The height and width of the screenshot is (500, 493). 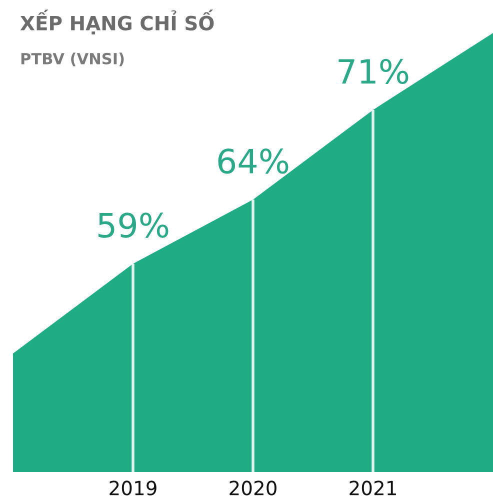 I want to click on data-label: 64%, so click(x=253, y=161).